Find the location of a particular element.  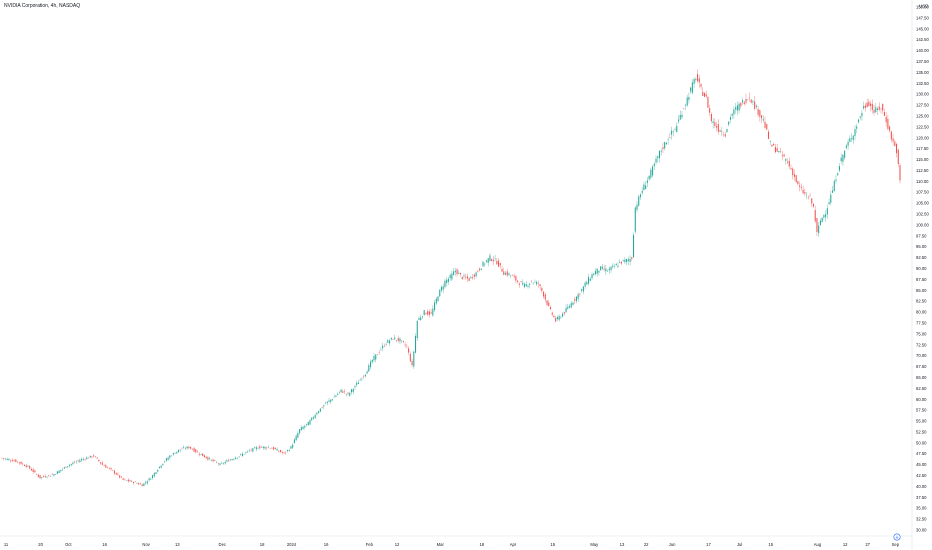

time-tick-label: 18 is located at coordinates (481, 544).